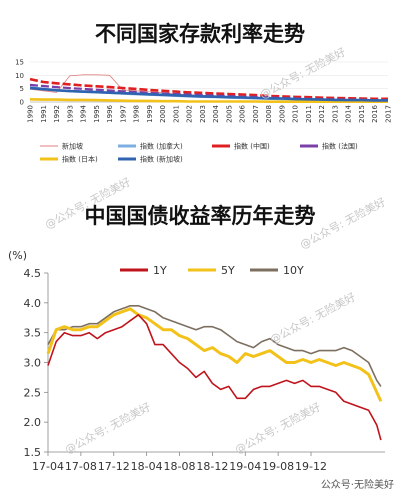  I want to click on x-tick-label: 18-12, so click(212, 466).